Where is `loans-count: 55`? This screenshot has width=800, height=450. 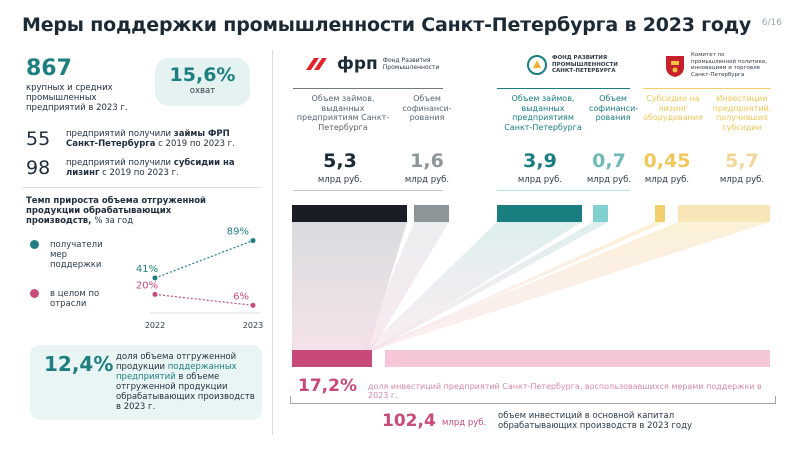 loans-count: 55 is located at coordinates (38, 139).